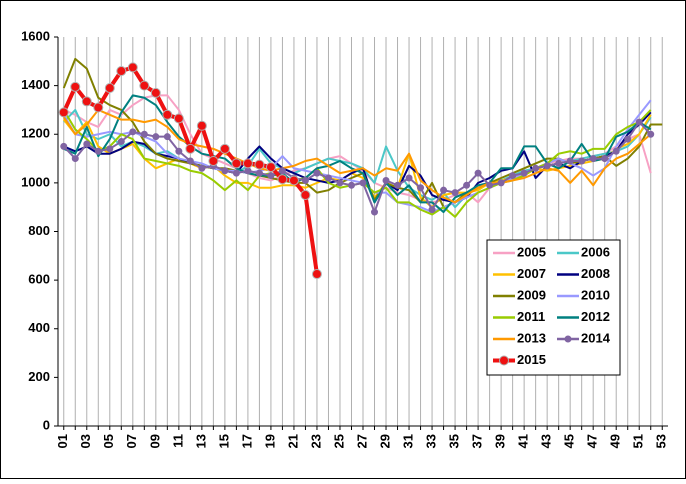 This screenshot has height=484, width=686. I want to click on x-tick-label: 35, so click(454, 441).